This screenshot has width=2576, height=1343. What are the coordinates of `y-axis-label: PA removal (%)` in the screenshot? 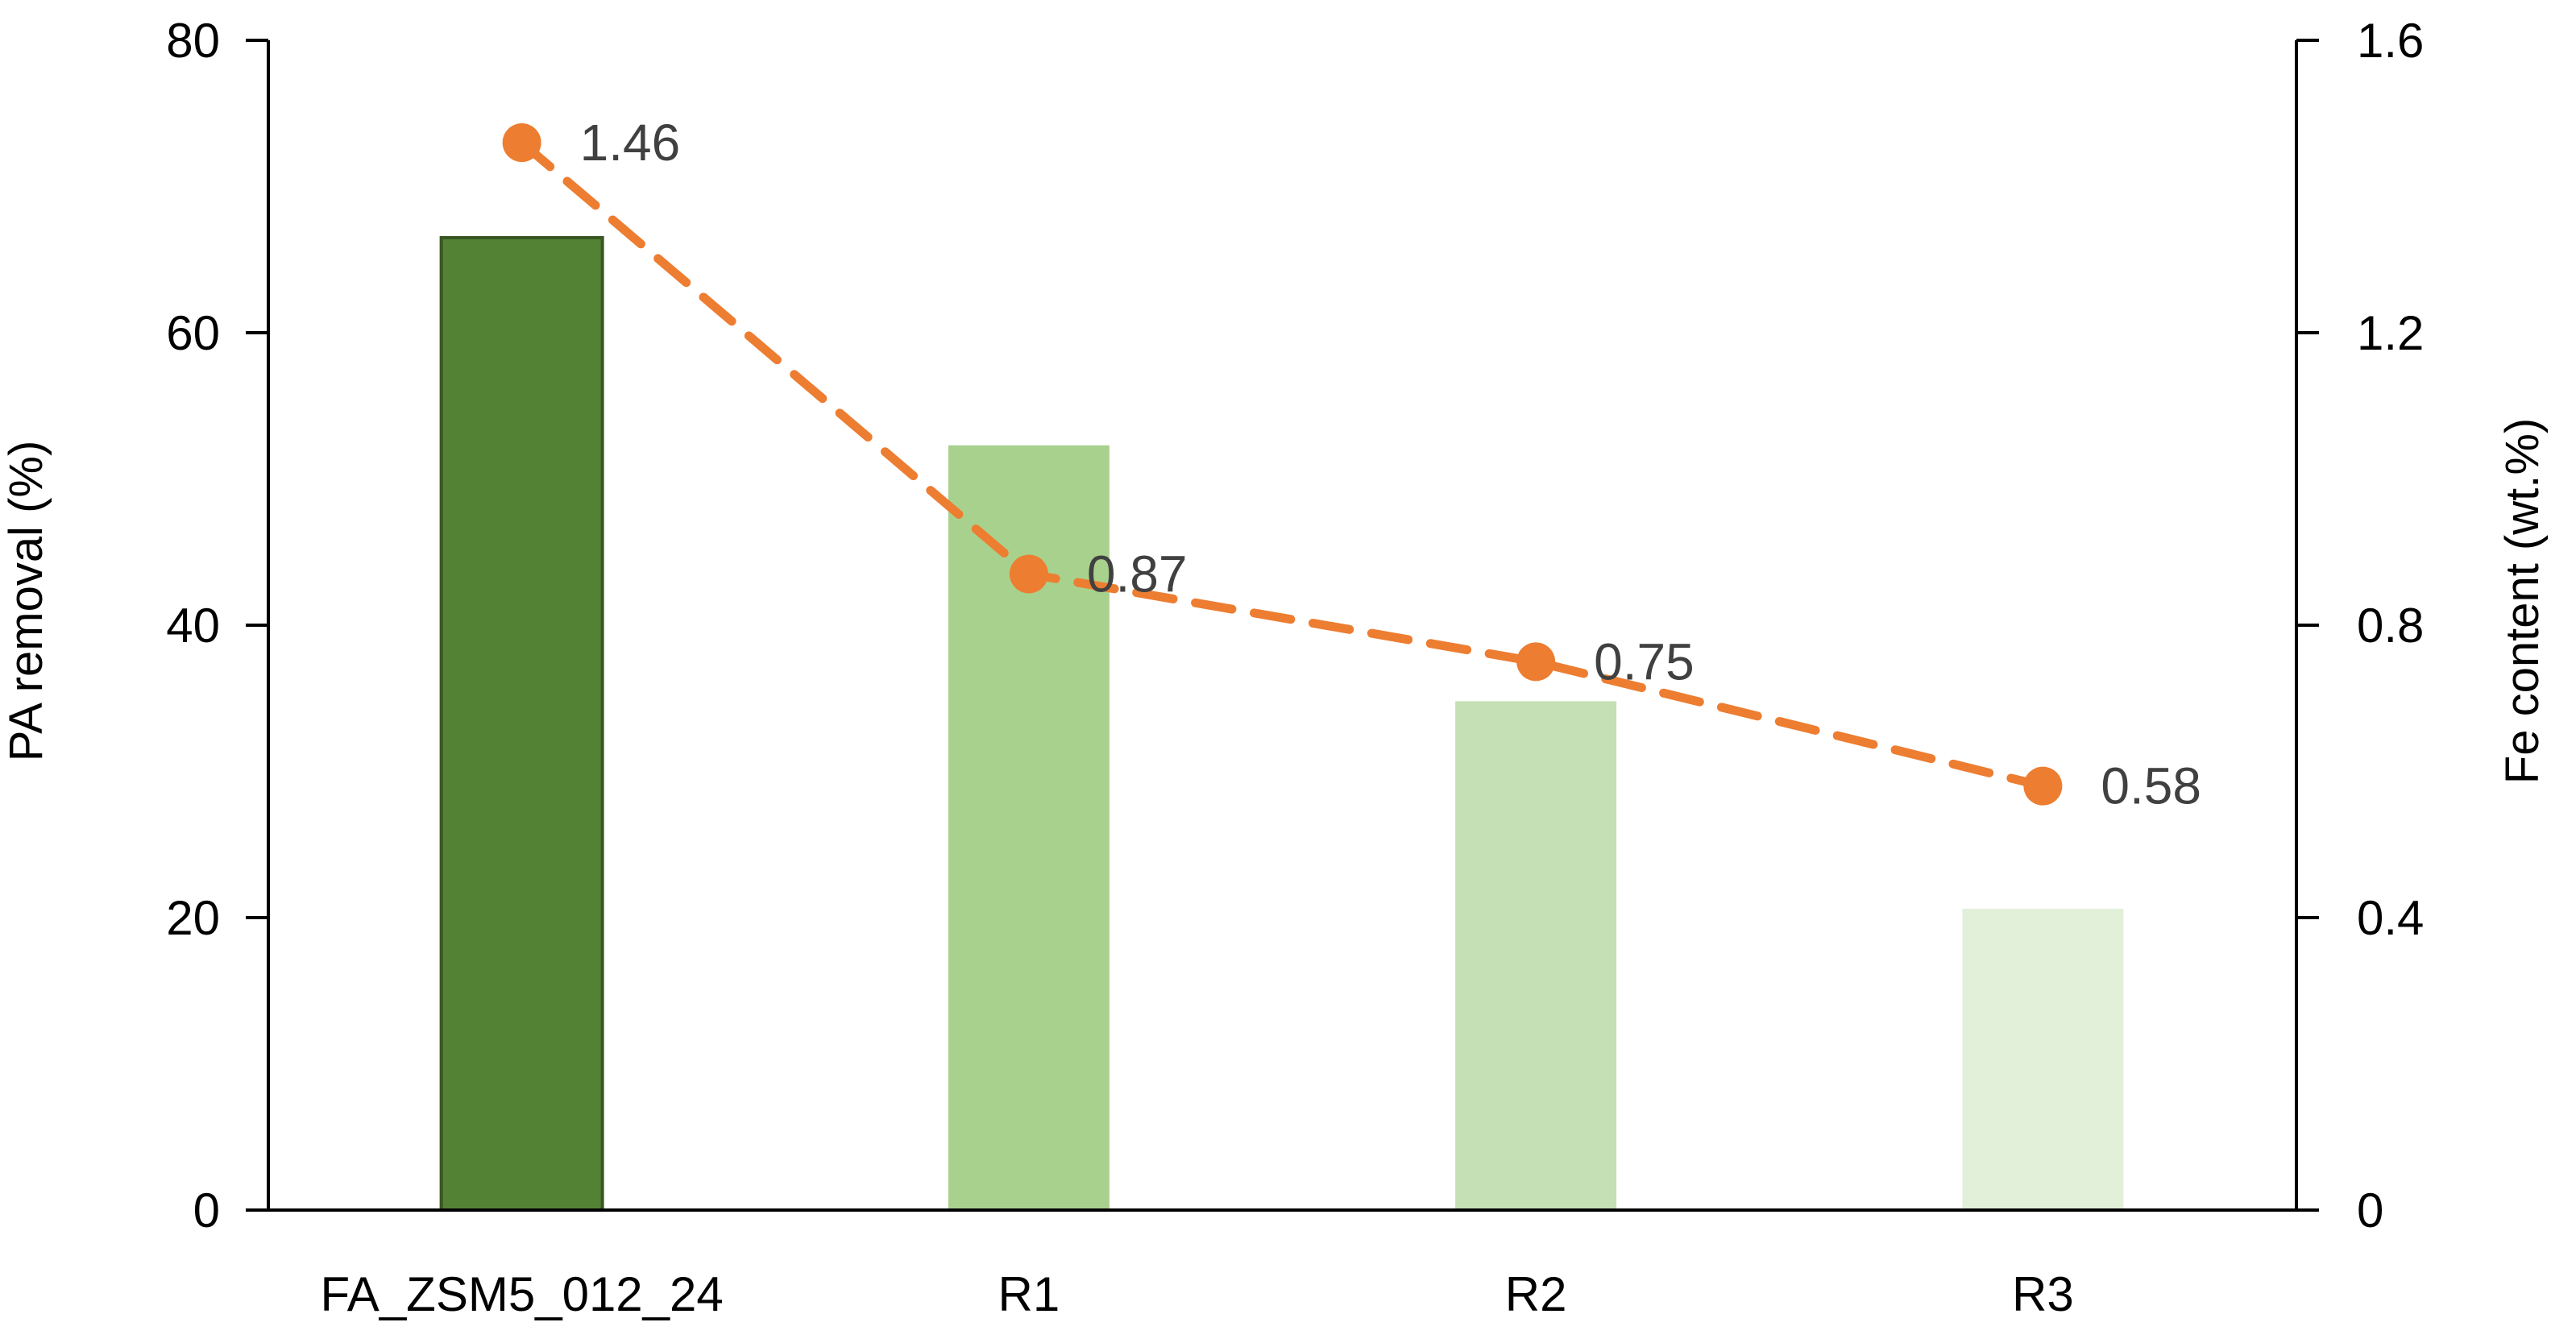 It's located at (26, 601).